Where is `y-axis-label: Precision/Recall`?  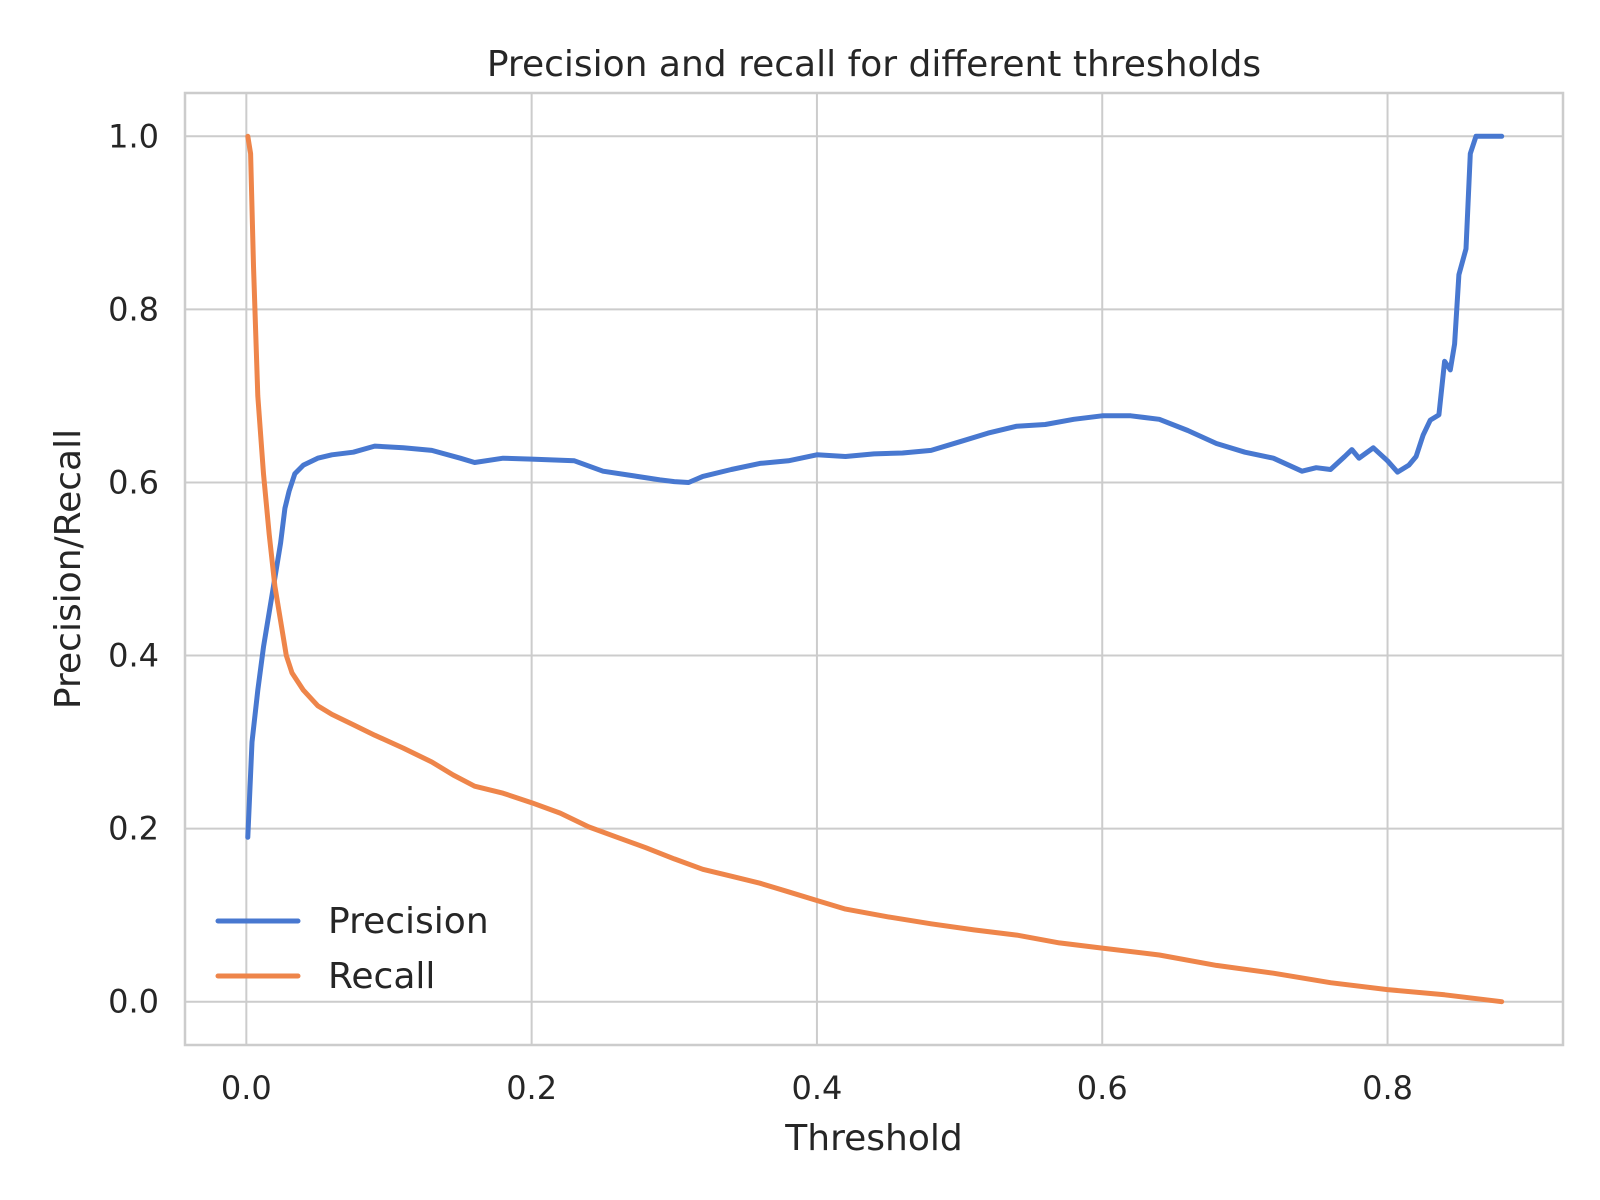 y-axis-label: Precision/Recall is located at coordinates (68, 569).